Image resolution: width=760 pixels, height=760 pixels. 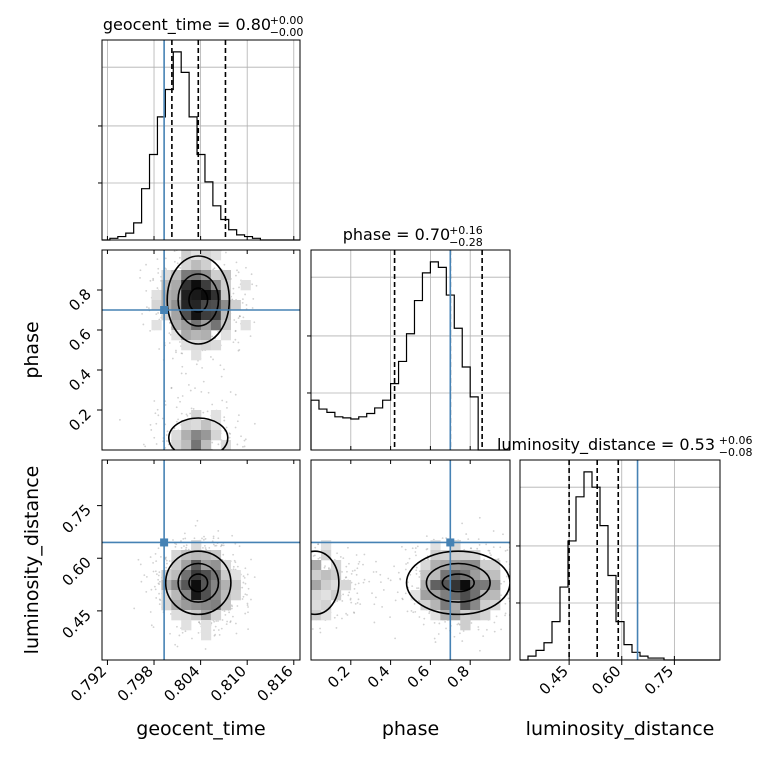 What do you see at coordinates (620, 566) in the screenshot?
I see `histogram-luminosity_distance` at bounding box center [620, 566].